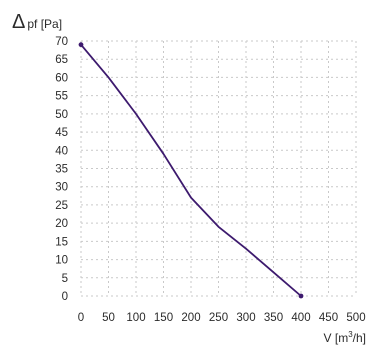 This screenshot has height=349, width=370. Describe the element at coordinates (359, 338) in the screenshot. I see `x-axis-label-suffix: /h]` at that location.